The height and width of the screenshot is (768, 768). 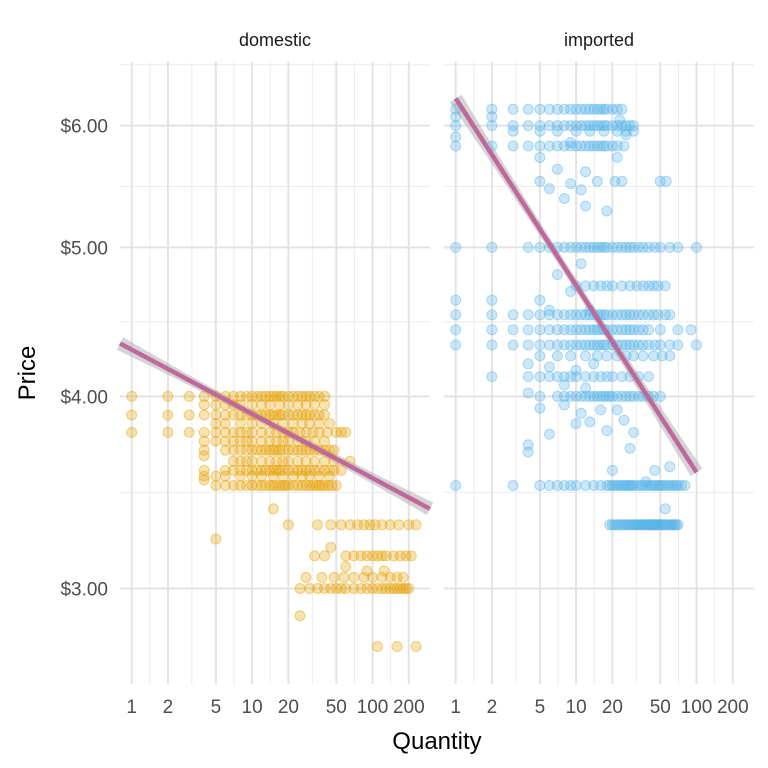 I want to click on x-tick-label: 10, so click(x=576, y=707).